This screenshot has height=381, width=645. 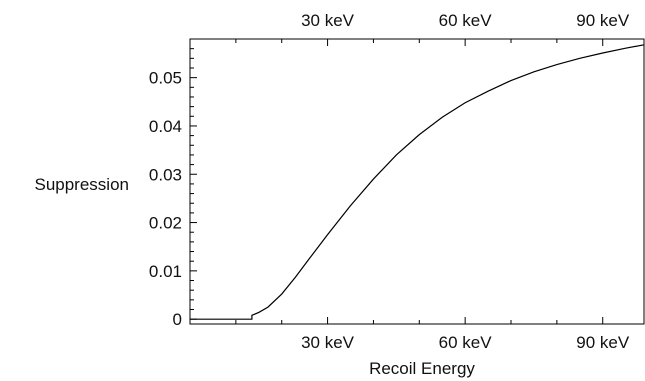 I want to click on y-tick-label: 0.05, so click(x=165, y=78).